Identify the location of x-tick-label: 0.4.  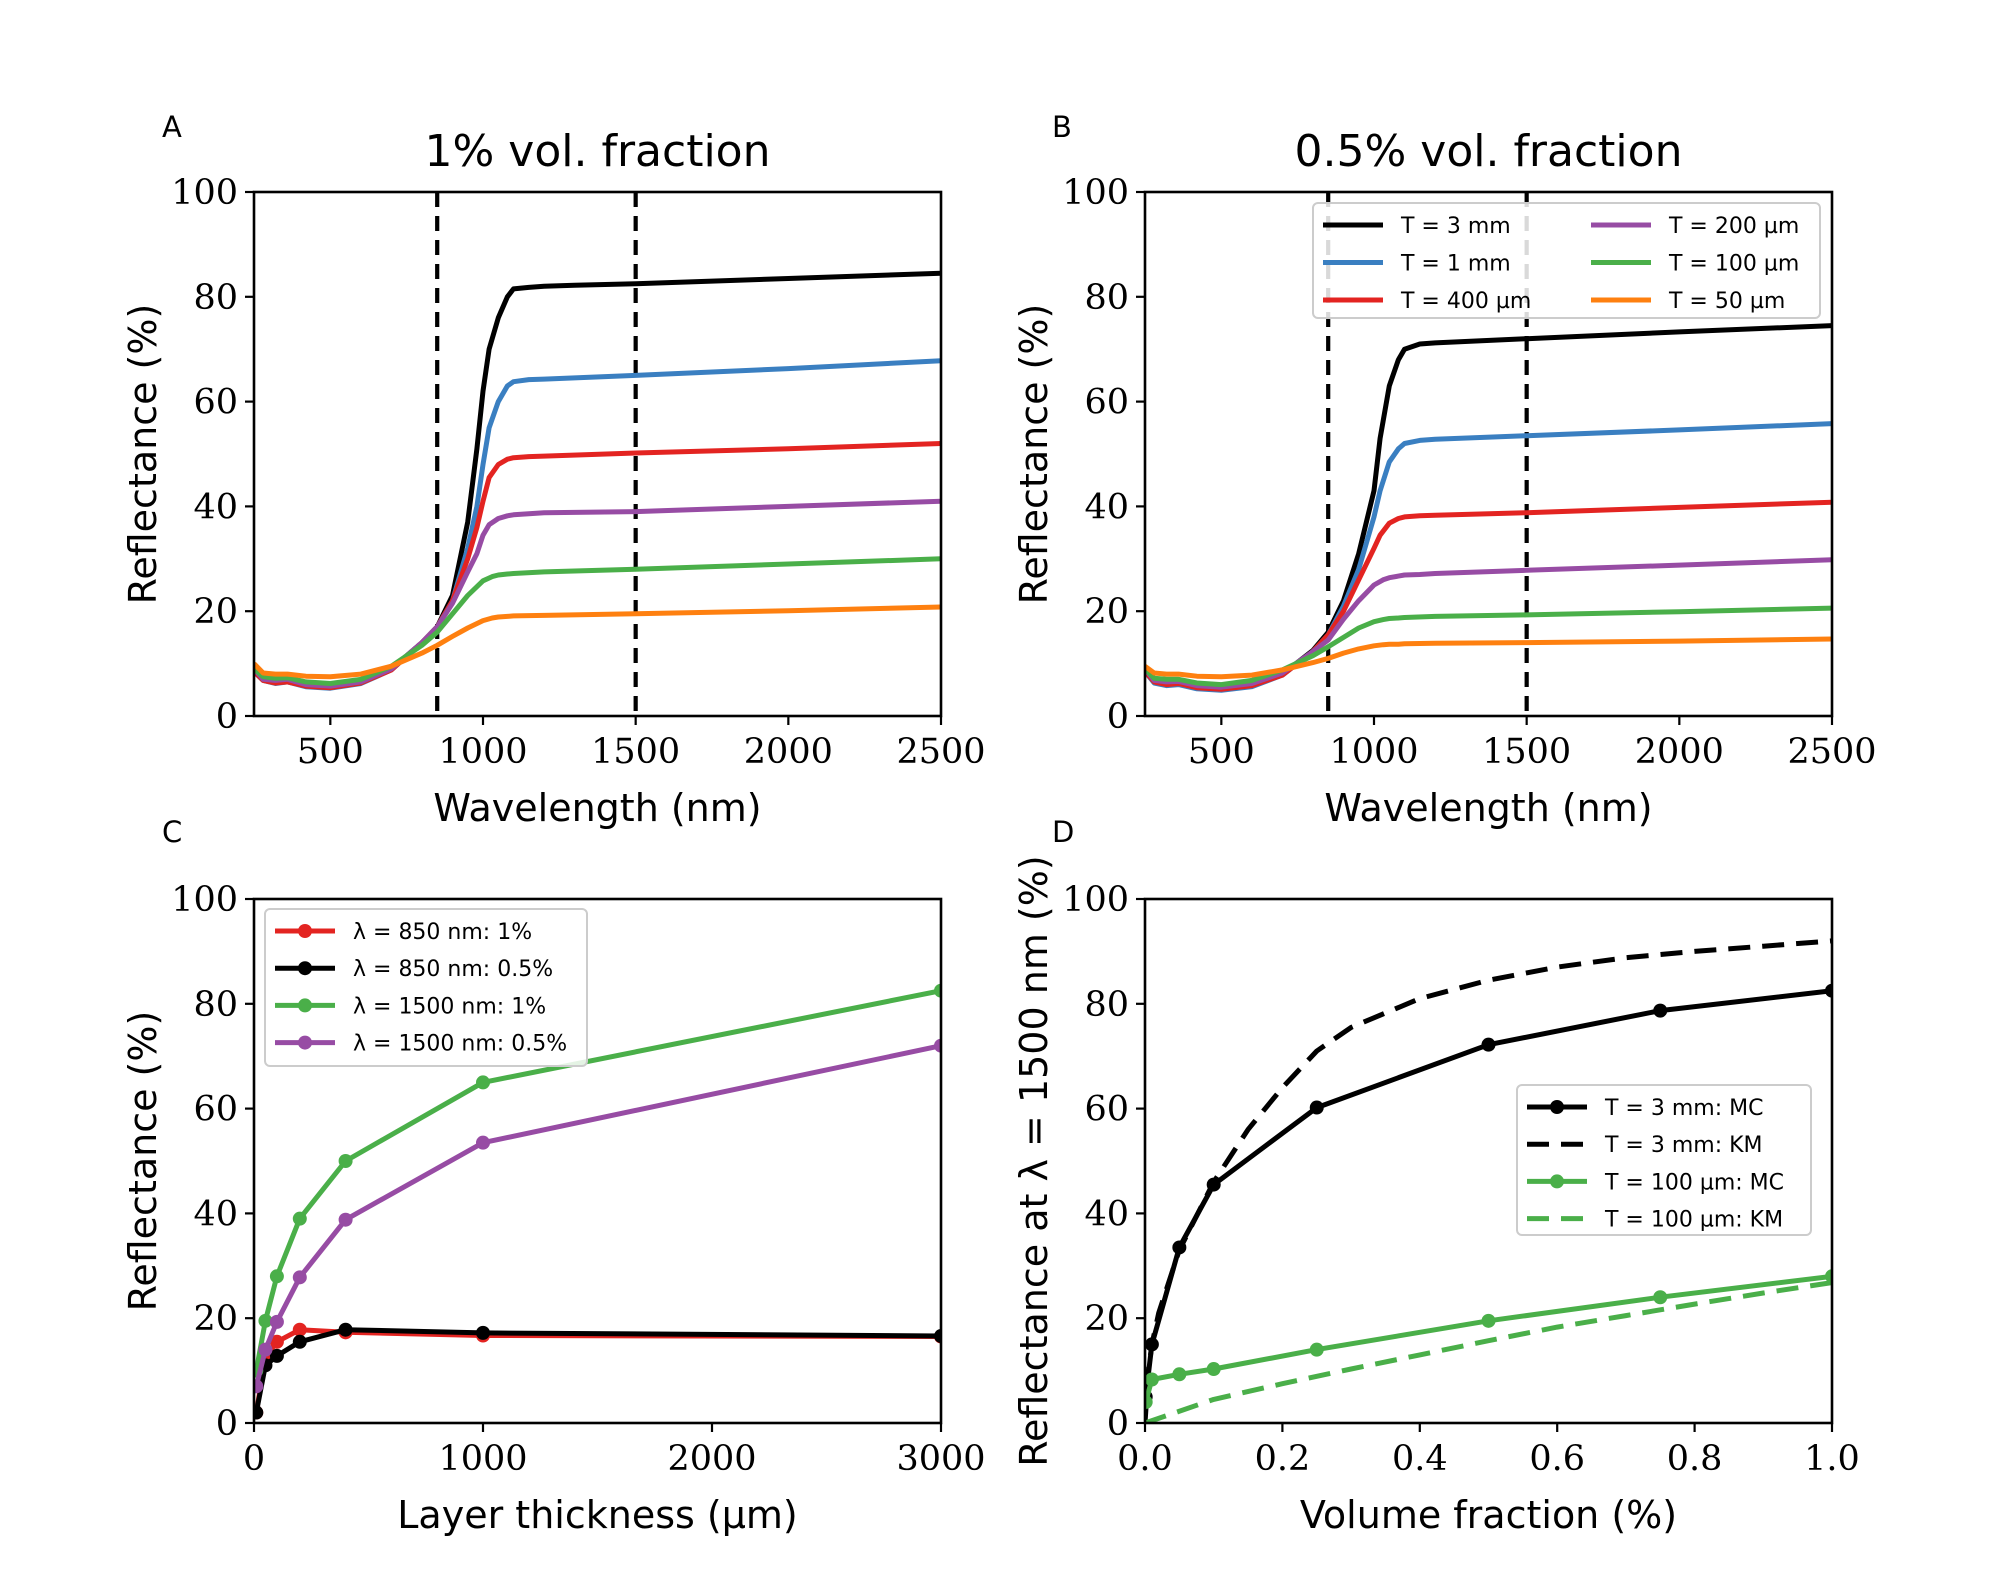
(1420, 1459).